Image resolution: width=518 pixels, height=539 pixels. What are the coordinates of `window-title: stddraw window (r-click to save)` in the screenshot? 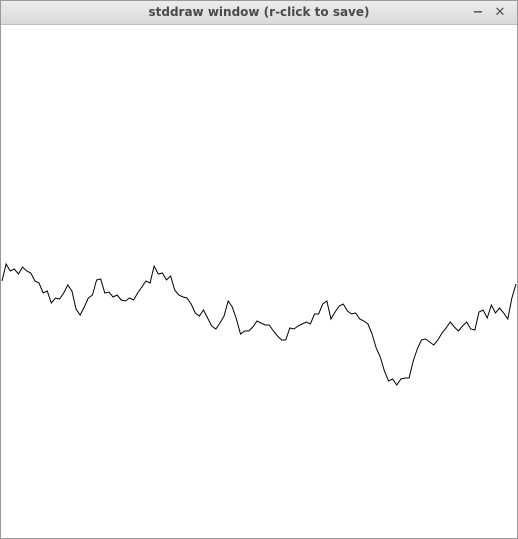 It's located at (259, 12).